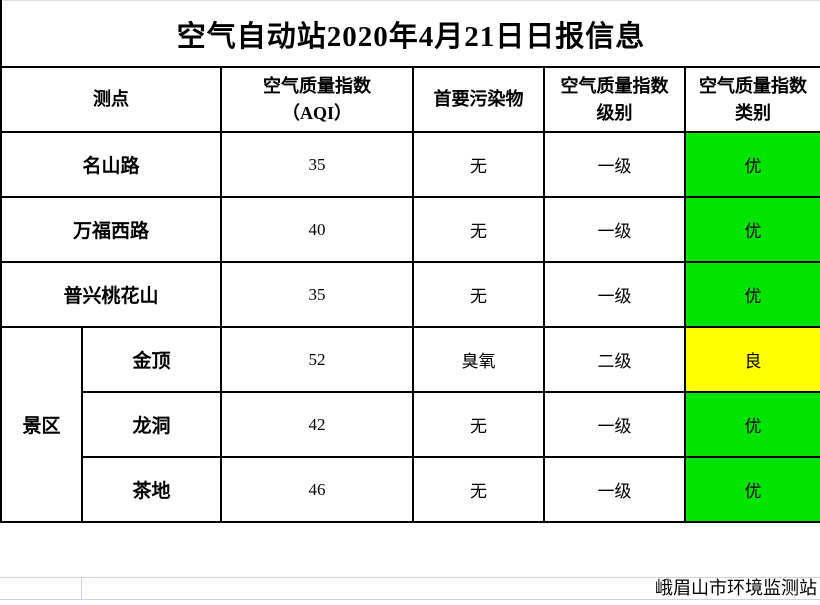  I want to click on level-value: 二级, so click(614, 359).